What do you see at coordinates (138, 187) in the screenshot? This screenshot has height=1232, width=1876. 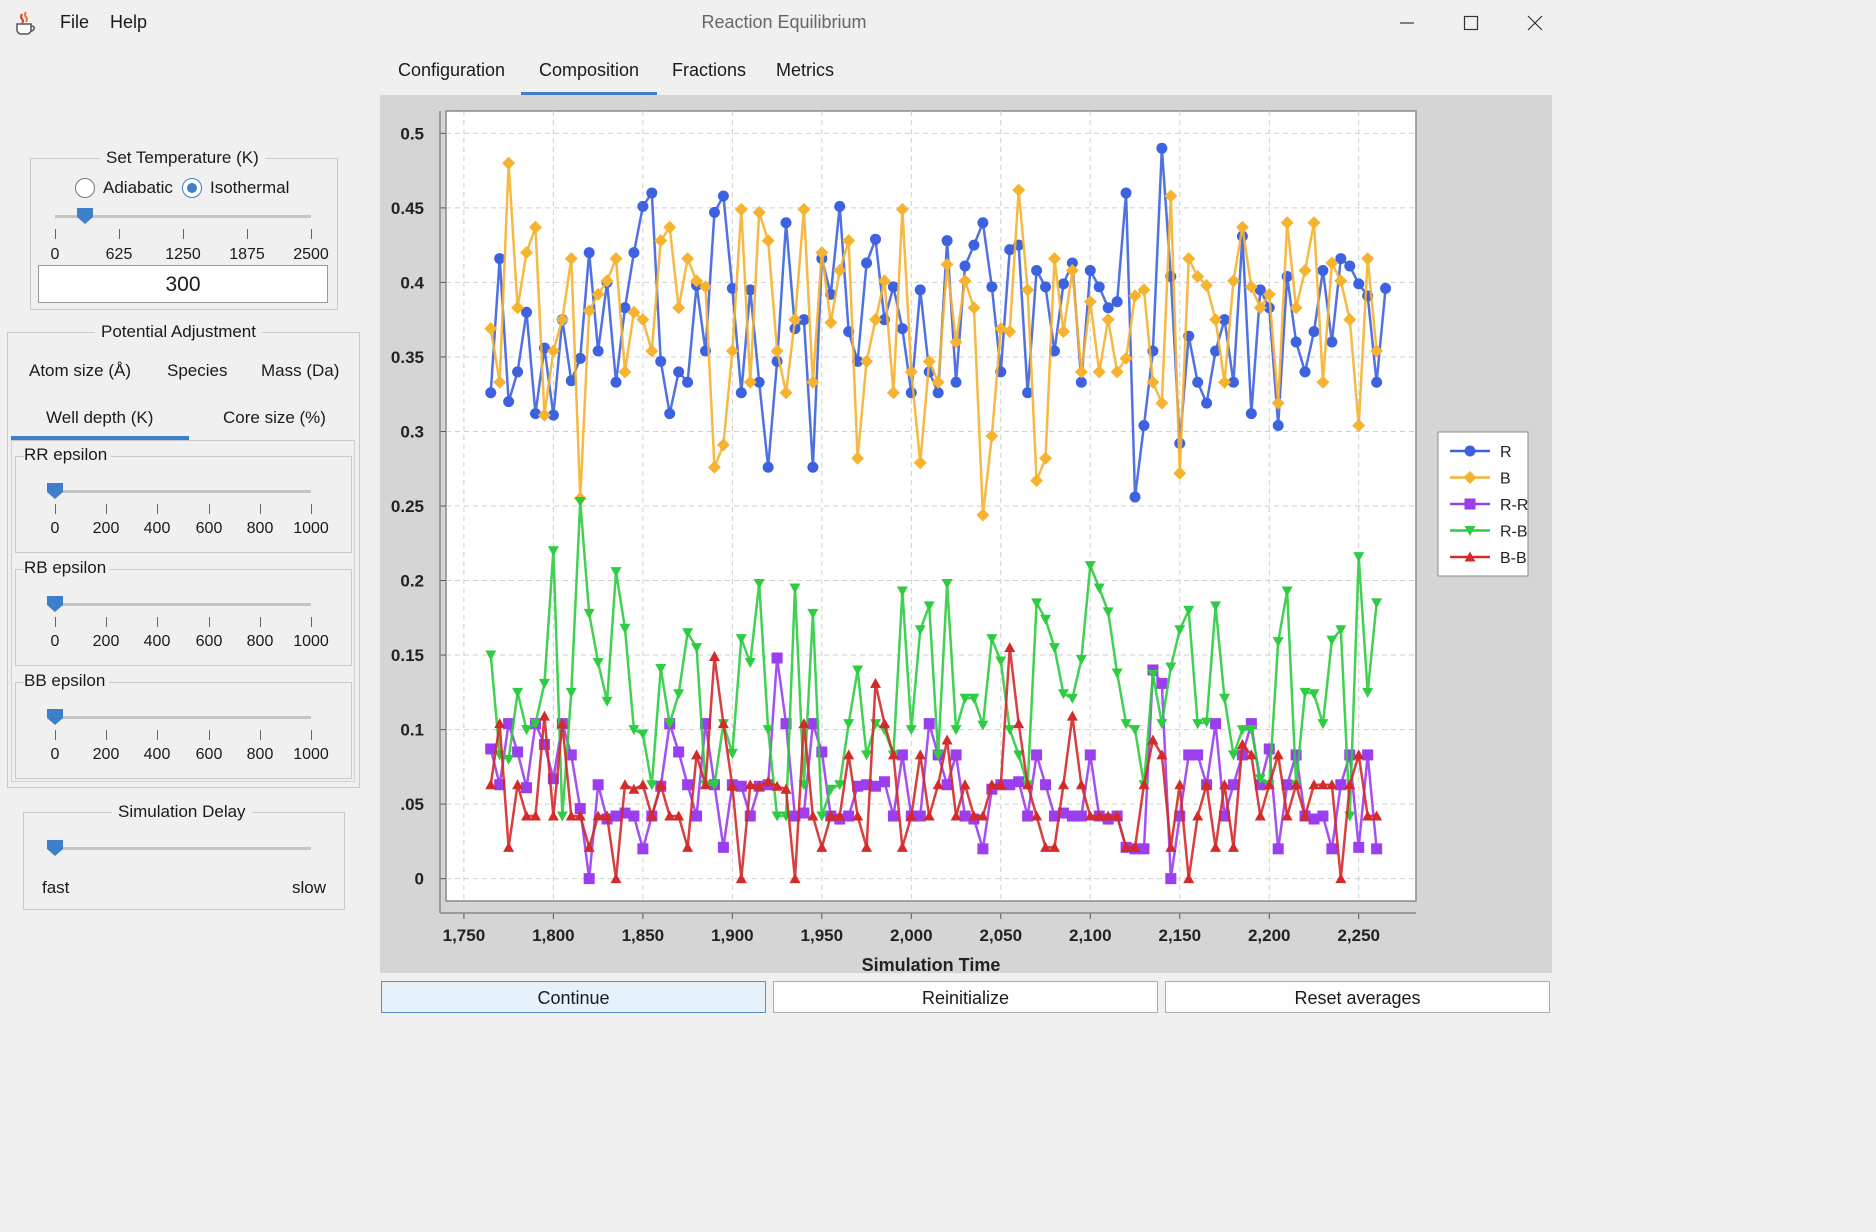 I see `adiabatic-label: Adiabatic` at bounding box center [138, 187].